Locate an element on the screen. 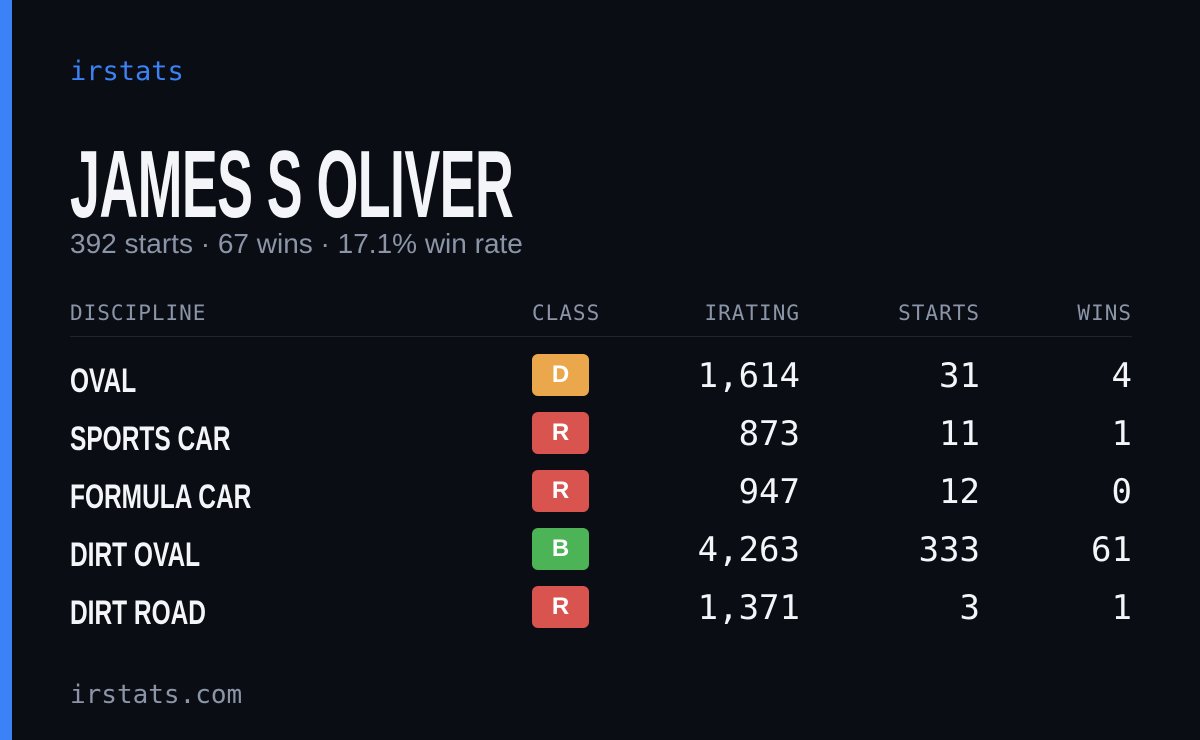  discipline: FORMULA CAR is located at coordinates (161, 497).